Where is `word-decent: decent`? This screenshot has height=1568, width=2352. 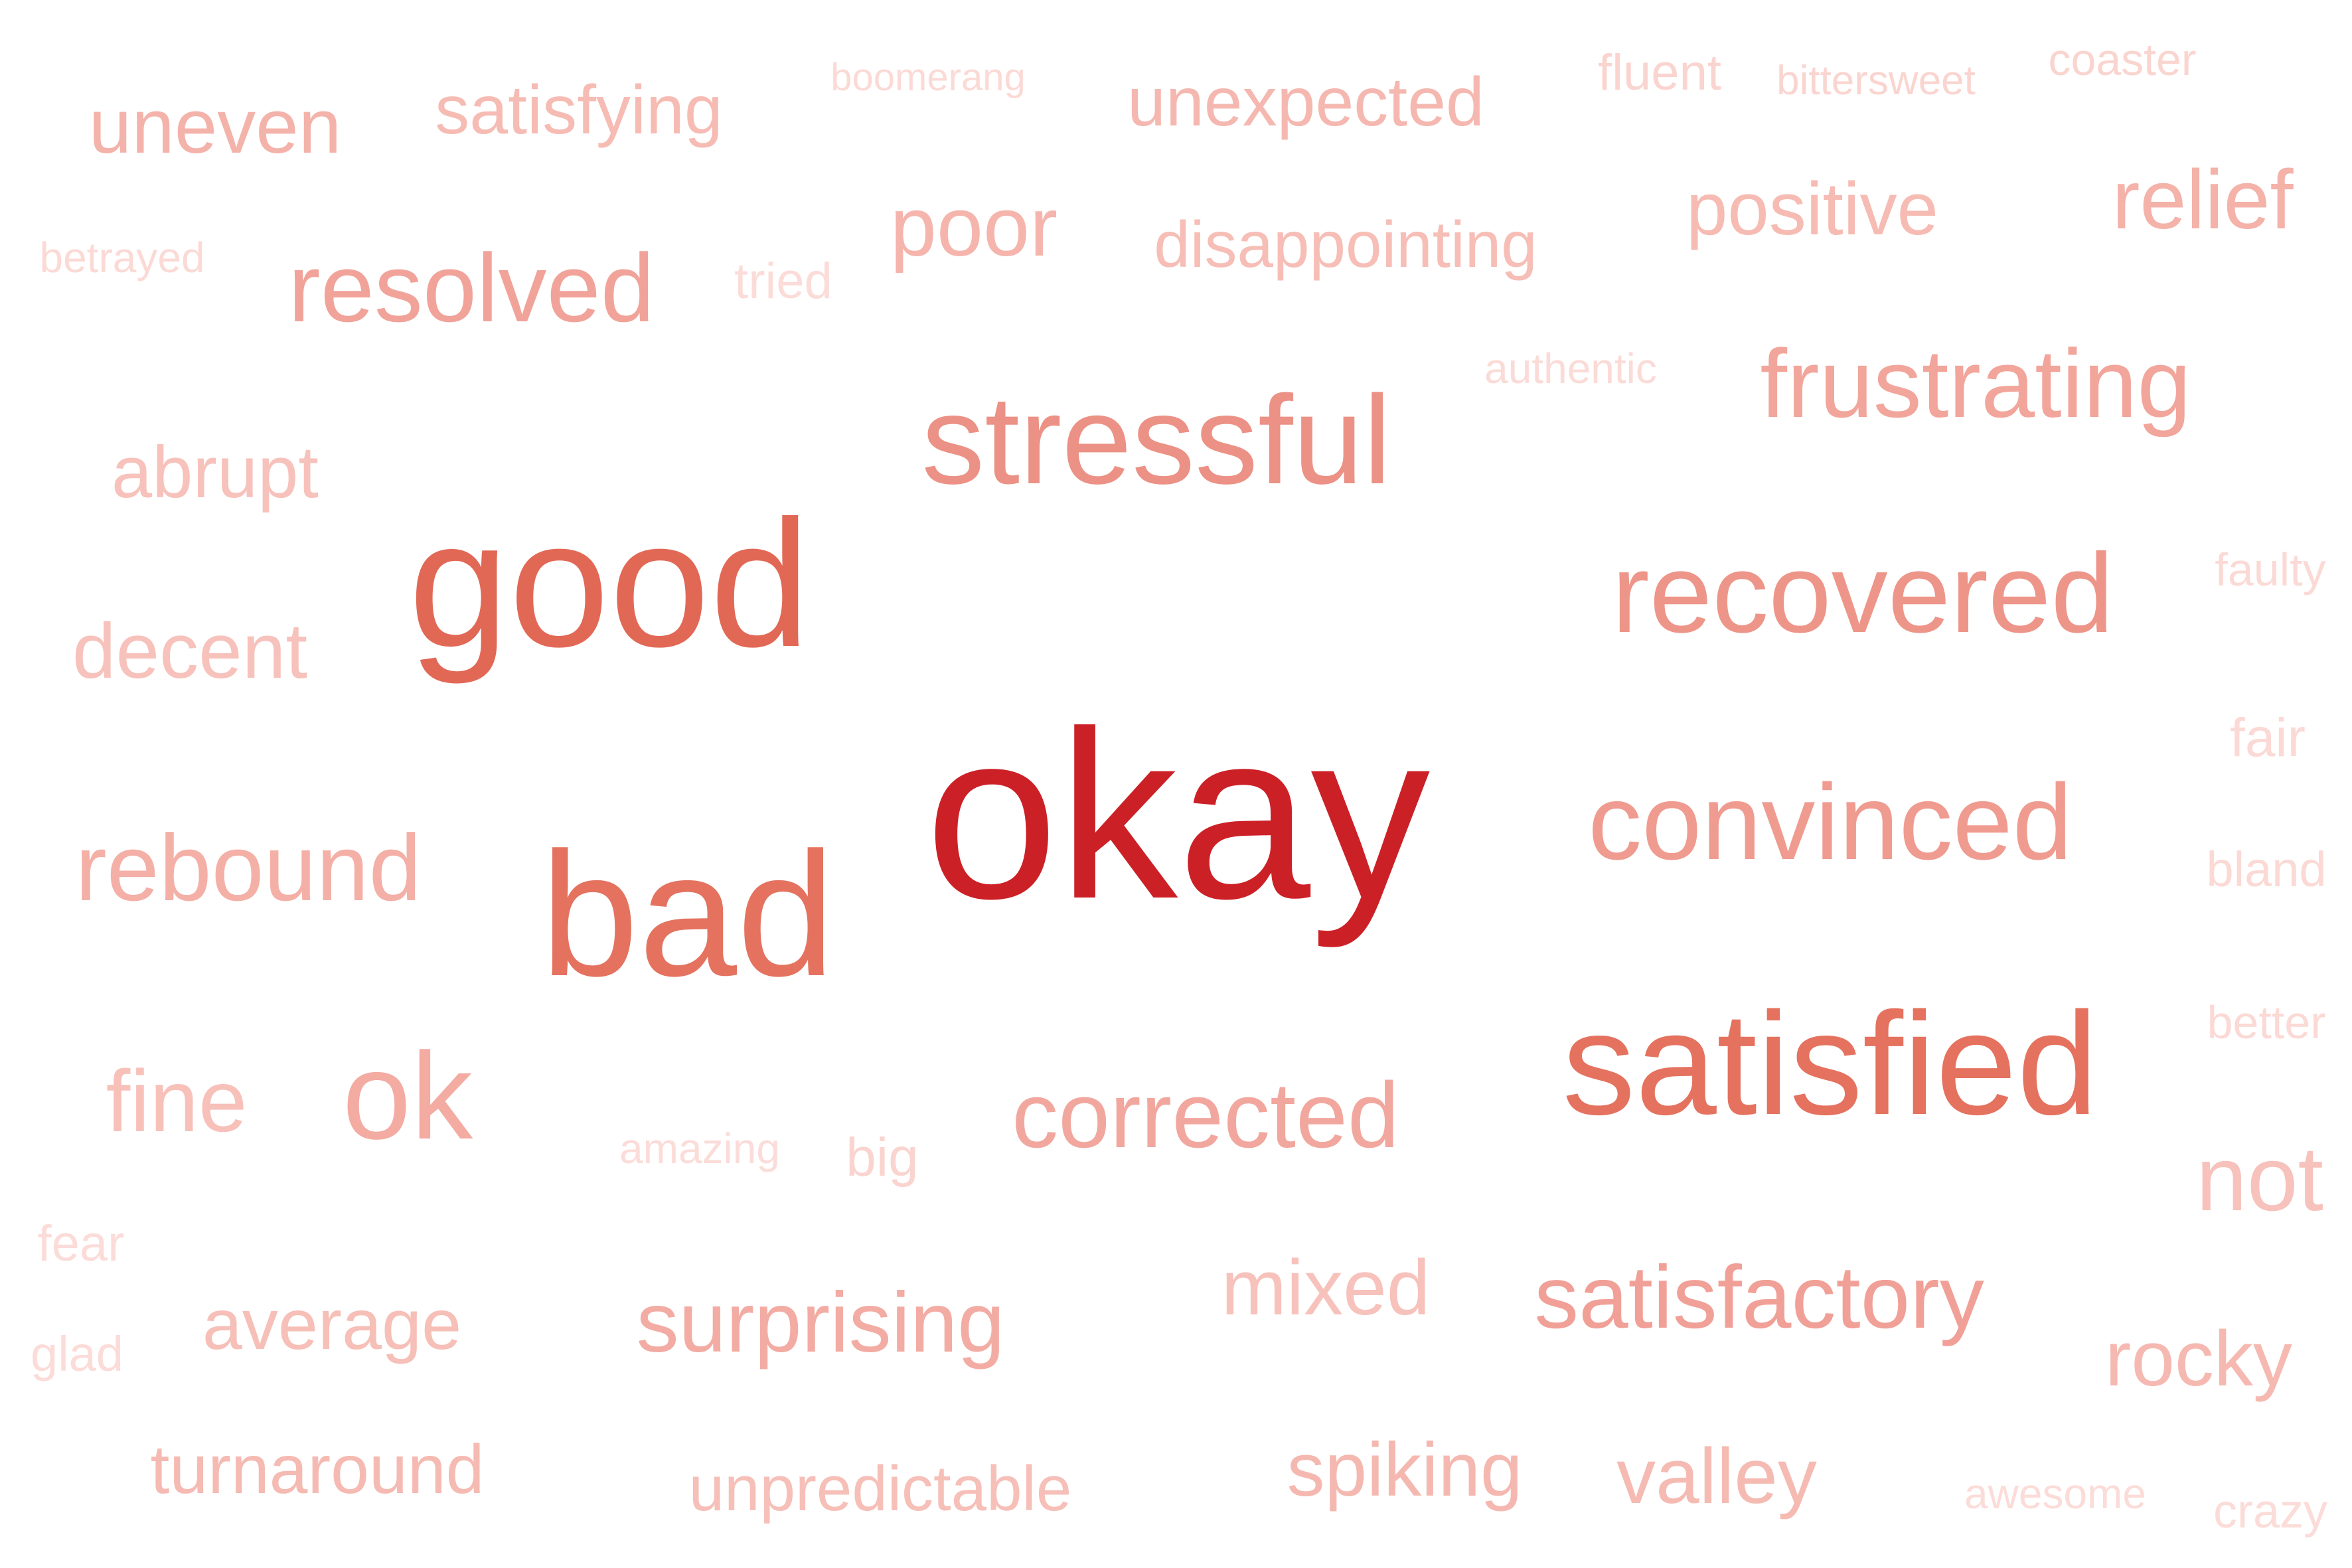 word-decent: decent is located at coordinates (190, 651).